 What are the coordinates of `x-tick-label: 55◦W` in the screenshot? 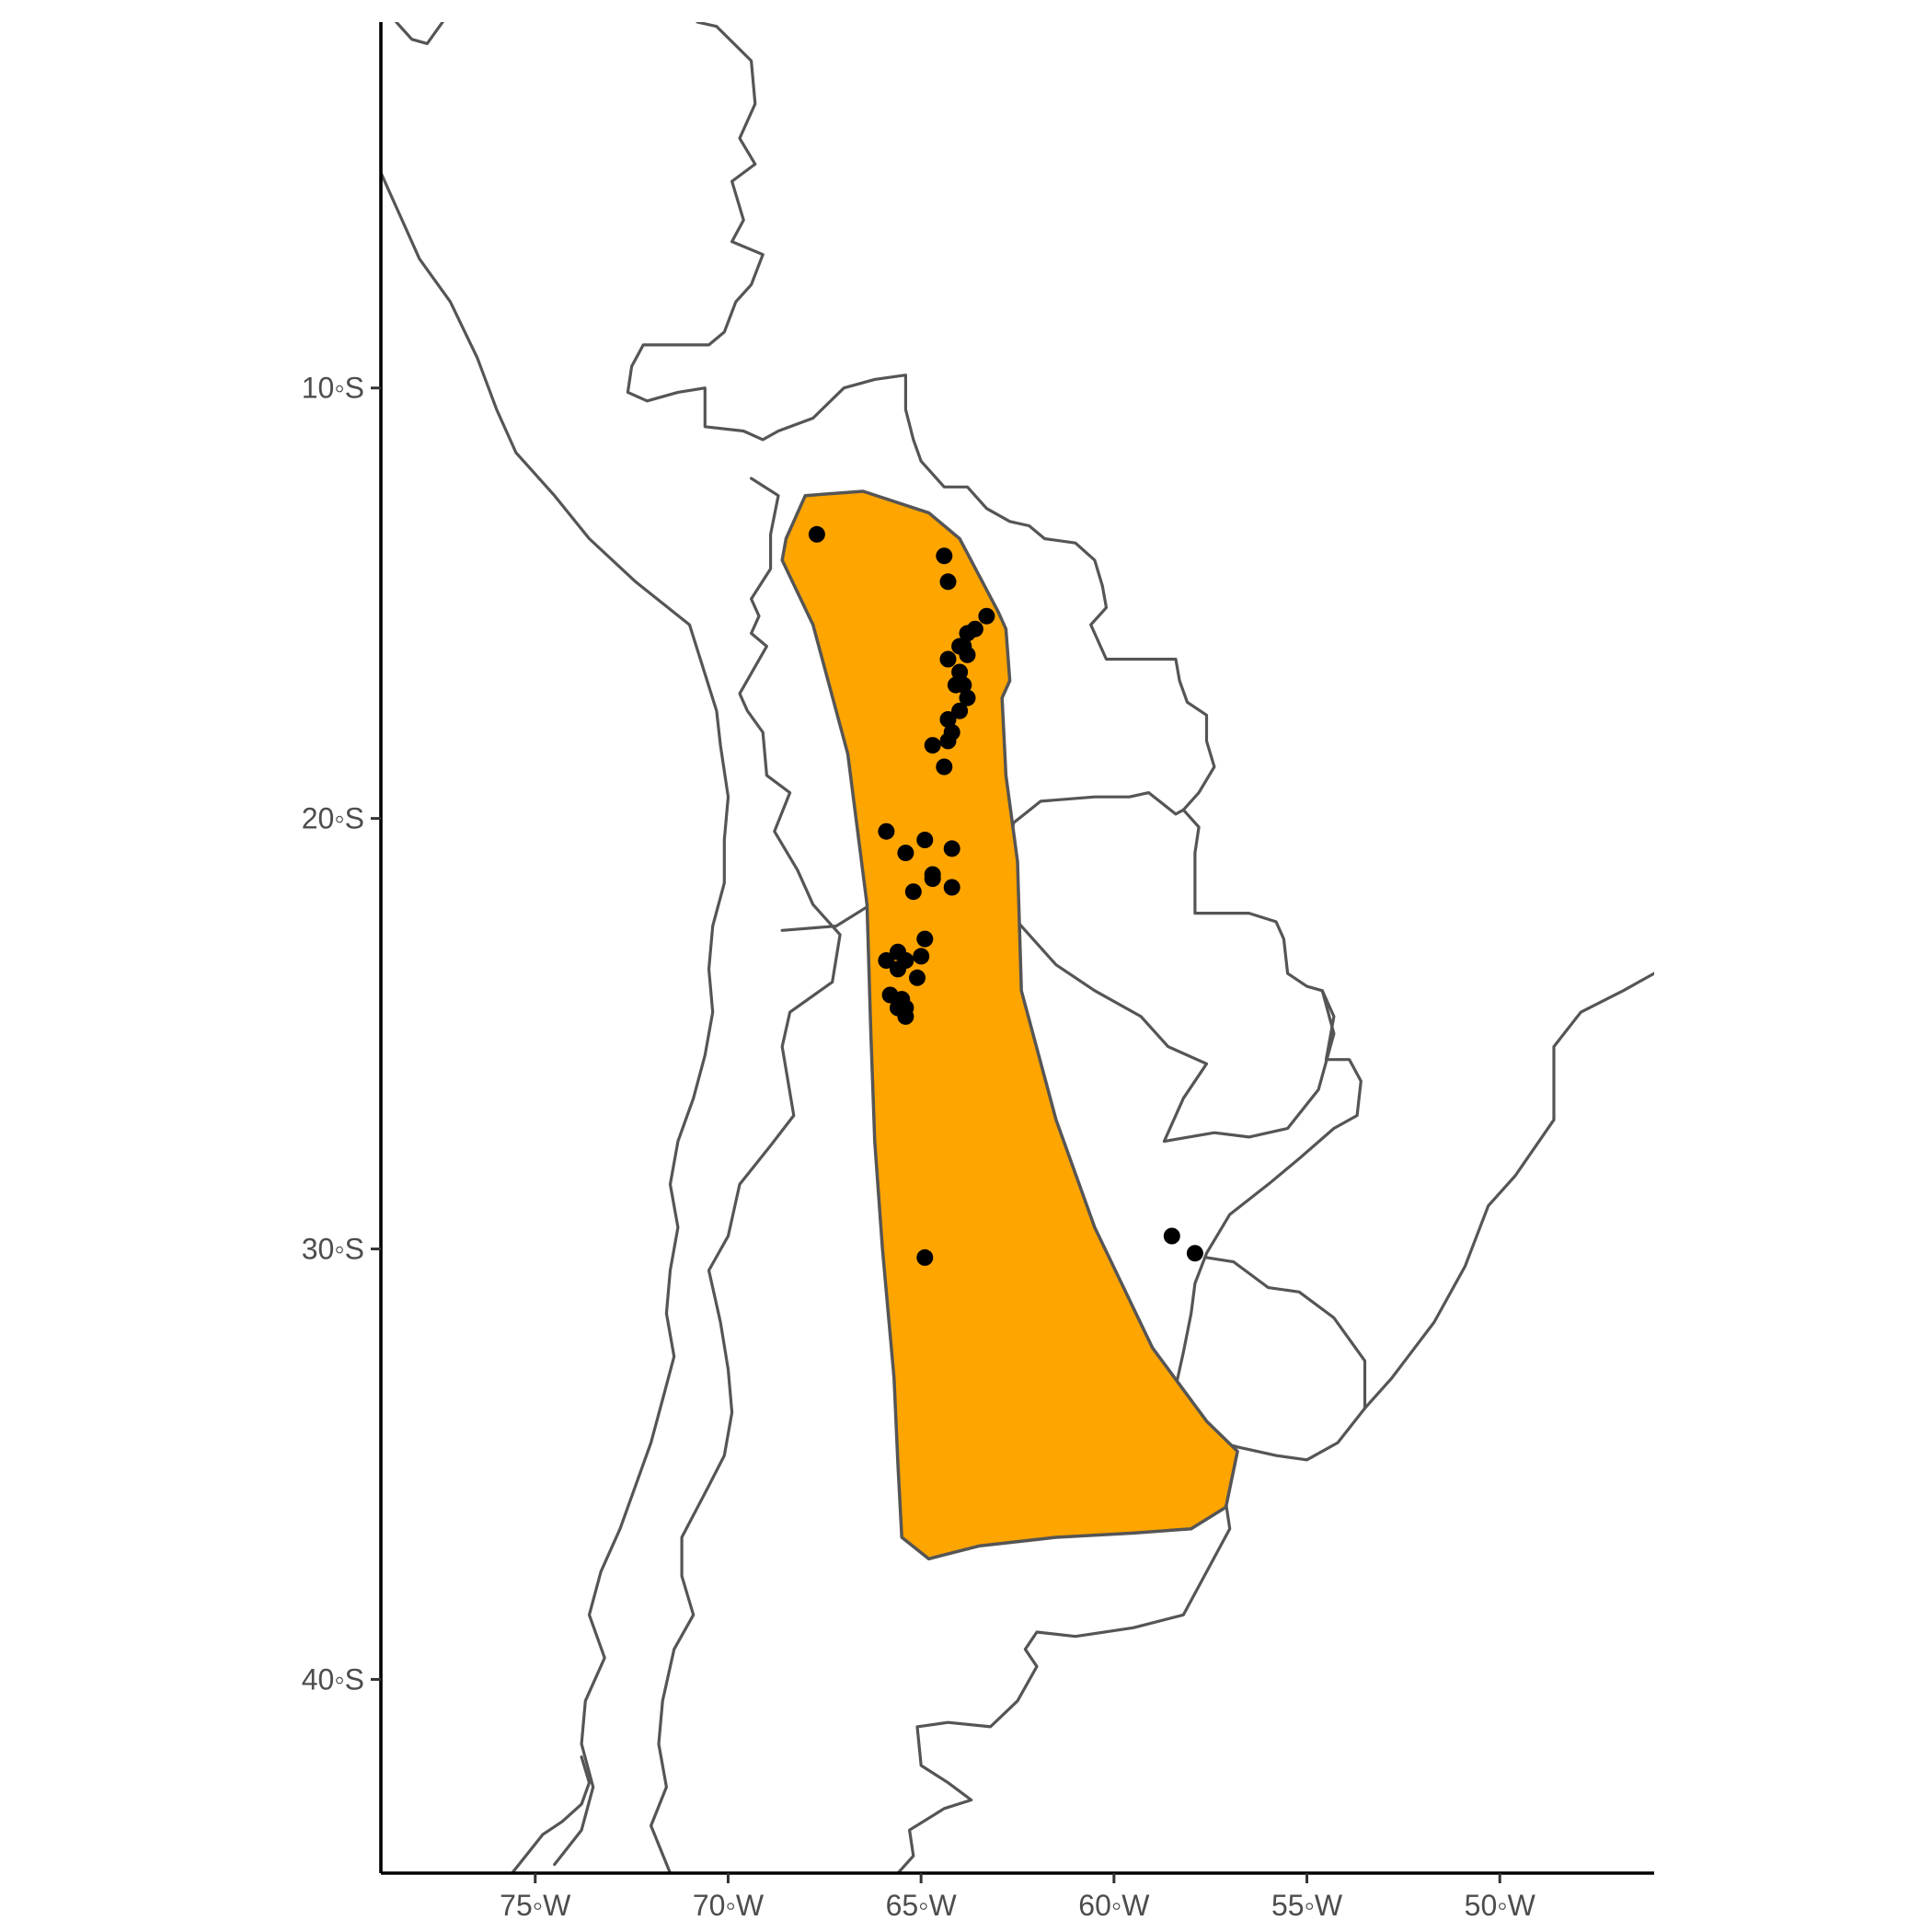 It's located at (1307, 1905).